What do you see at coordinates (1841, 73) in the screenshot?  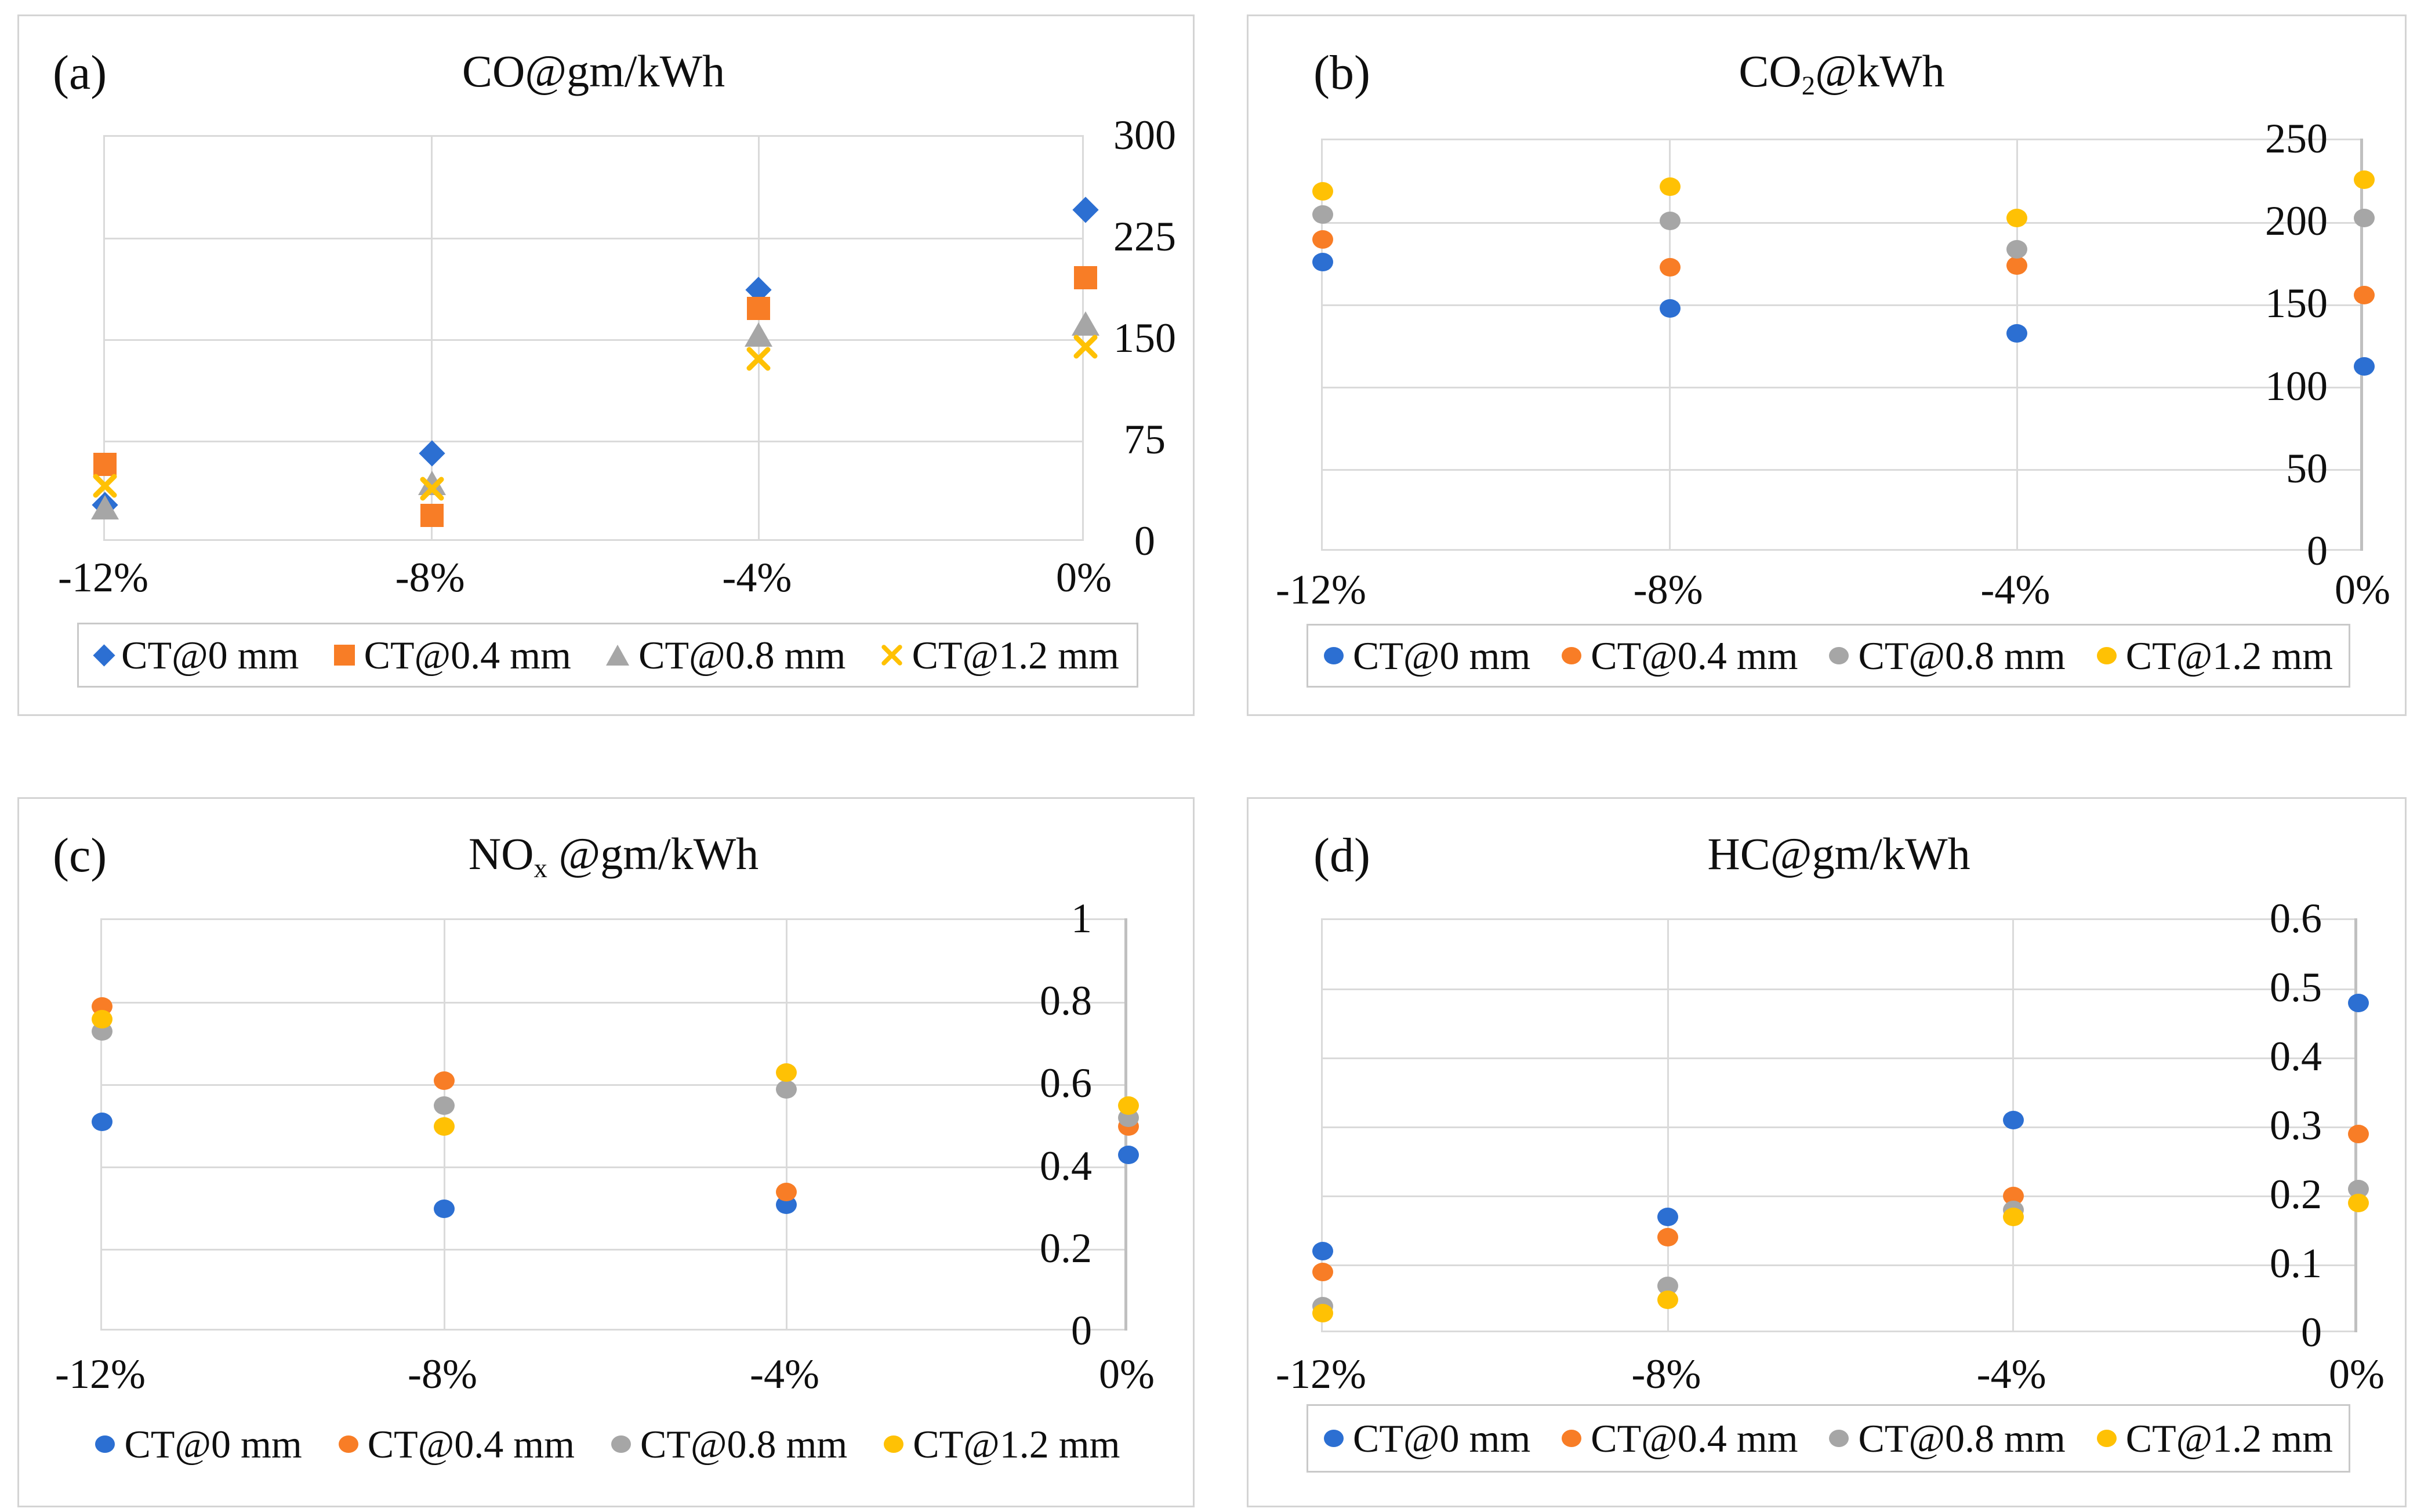 I see `chart-title: CO2@kWh` at bounding box center [1841, 73].